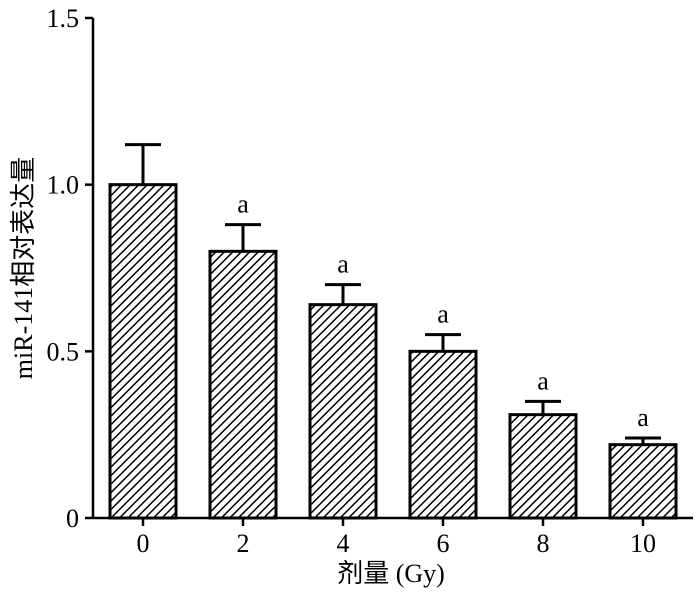  I want to click on y-tick-label: 1.5, so click(63, 18).